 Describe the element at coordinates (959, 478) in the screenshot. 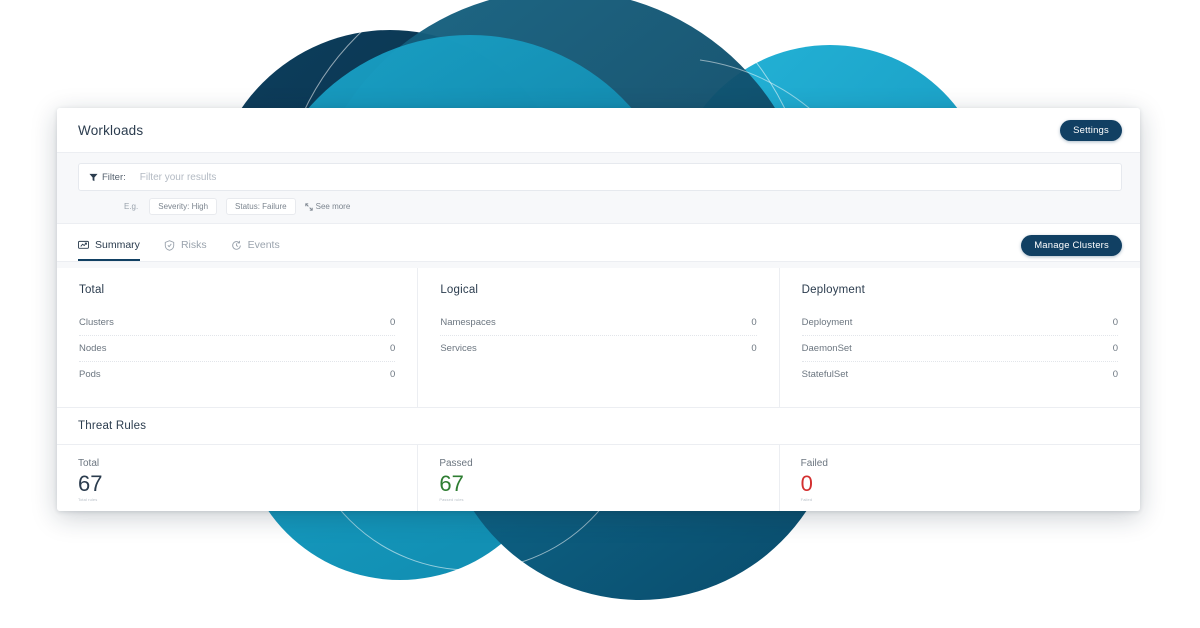

I see `threat-col-failed: Failed 0 Failed` at that location.